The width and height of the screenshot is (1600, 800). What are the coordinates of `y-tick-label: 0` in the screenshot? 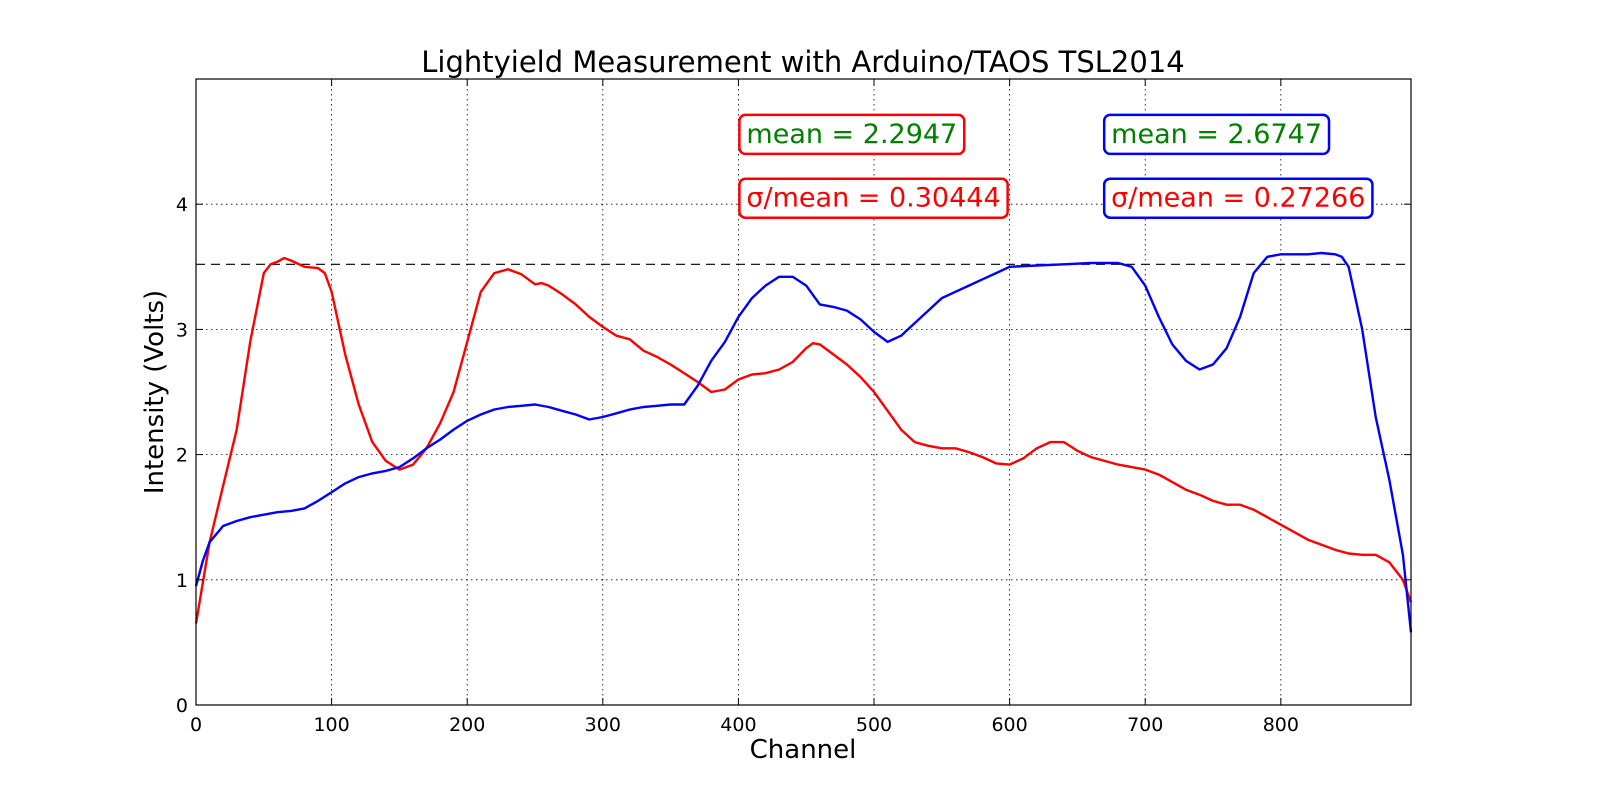 It's located at (182, 706).